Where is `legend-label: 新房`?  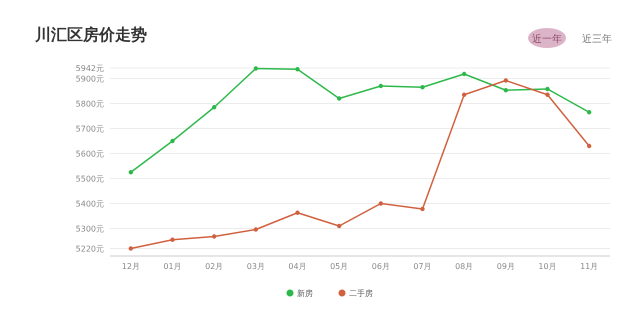 legend-label: 新房 is located at coordinates (305, 293).